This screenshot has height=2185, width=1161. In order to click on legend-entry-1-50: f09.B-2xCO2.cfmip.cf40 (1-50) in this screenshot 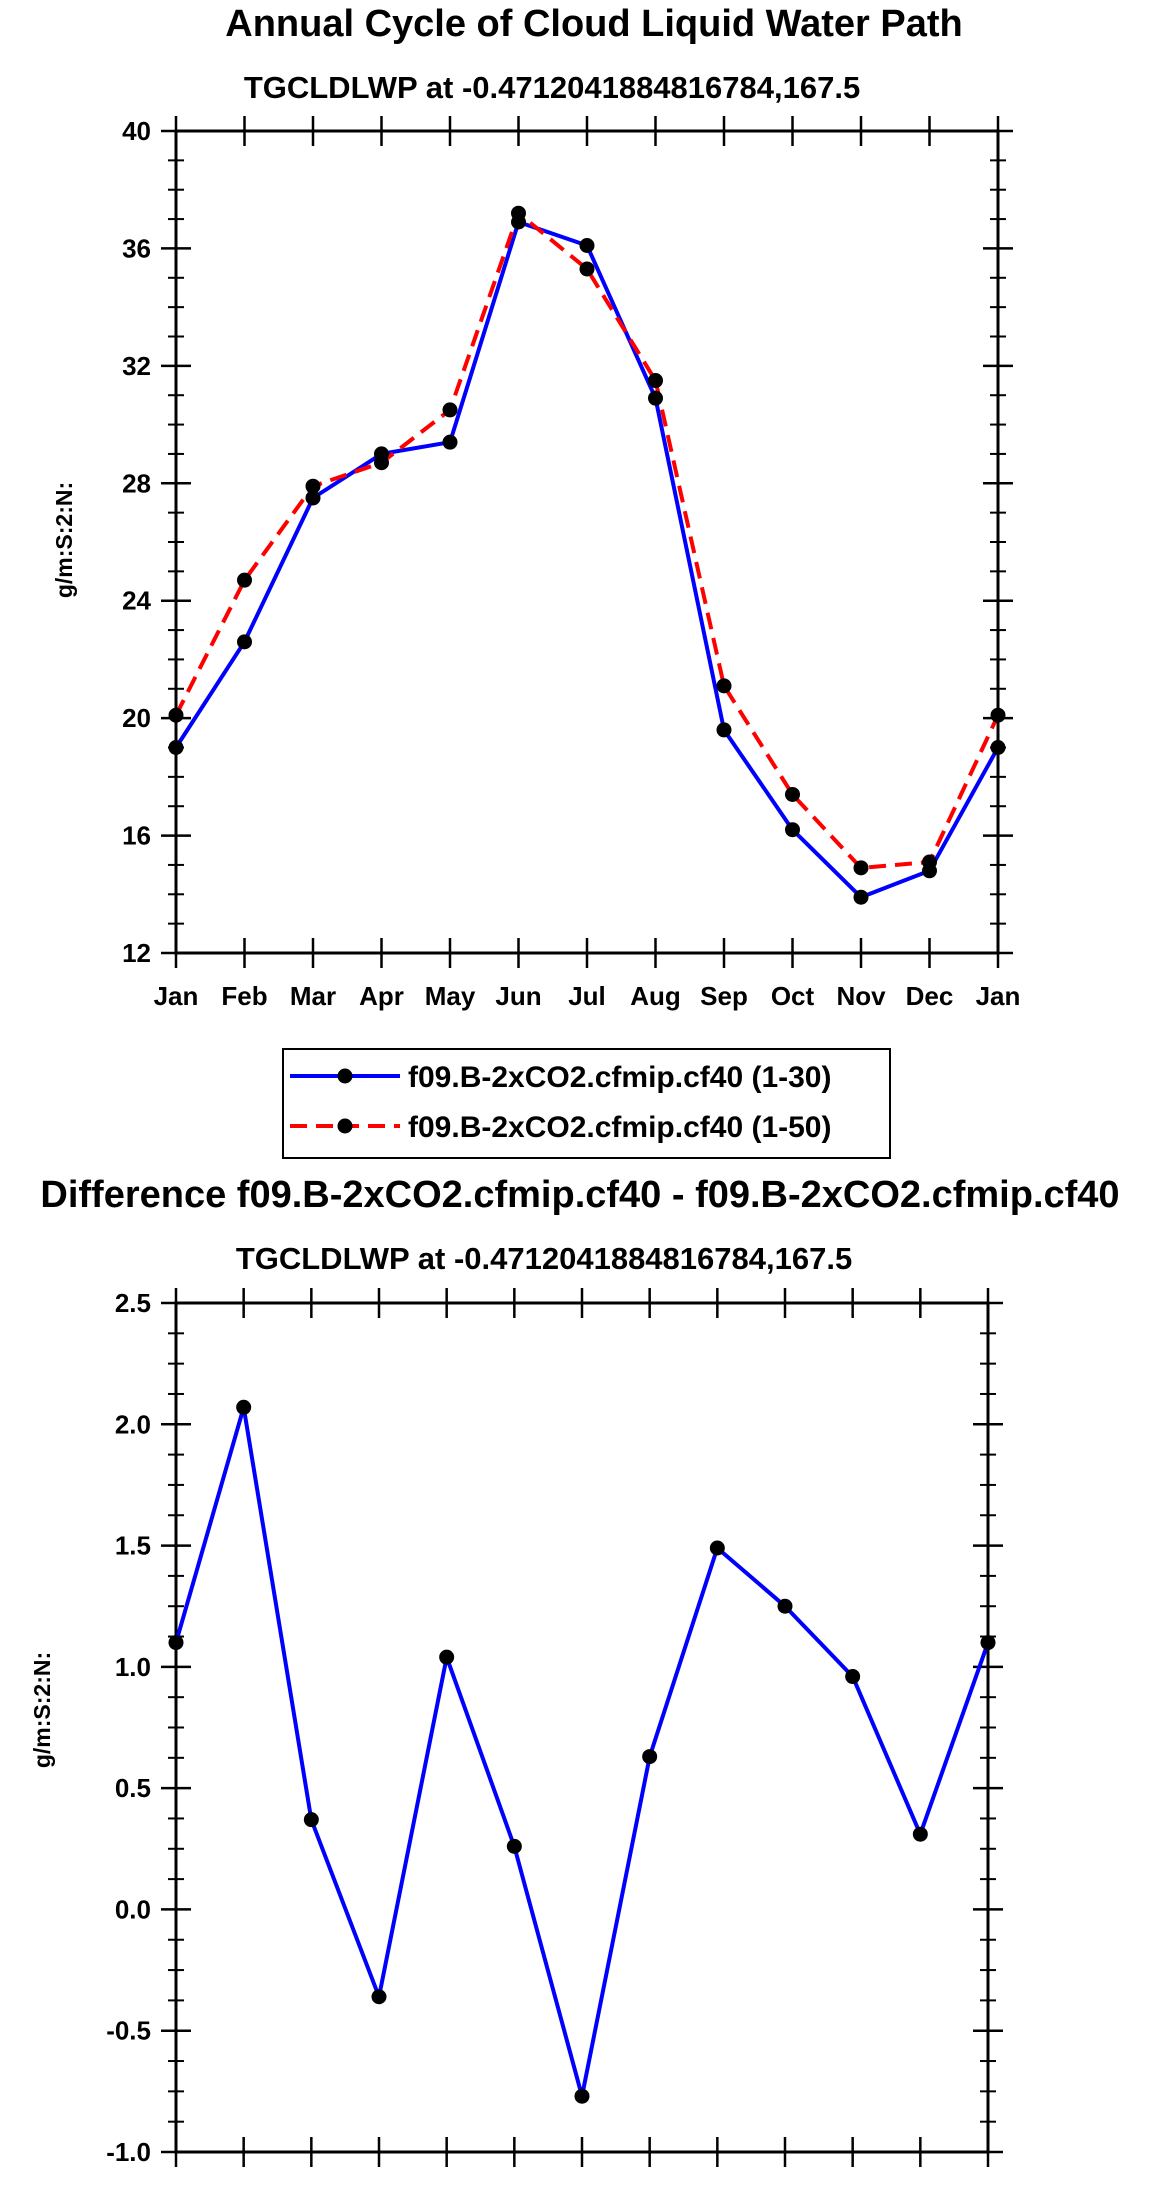, I will do `click(561, 1127)`.